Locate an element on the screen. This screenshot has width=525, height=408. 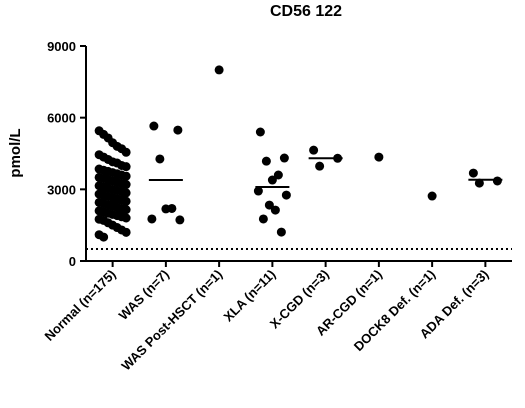
x-tick-label: WAS Post-HSCT (n=1) is located at coordinates (171, 320).